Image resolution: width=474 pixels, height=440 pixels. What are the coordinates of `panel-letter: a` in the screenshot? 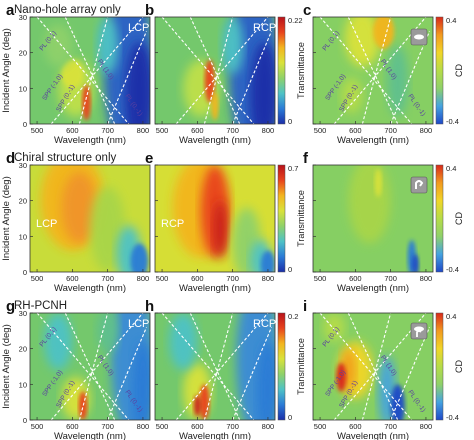 It's located at (10, 10).